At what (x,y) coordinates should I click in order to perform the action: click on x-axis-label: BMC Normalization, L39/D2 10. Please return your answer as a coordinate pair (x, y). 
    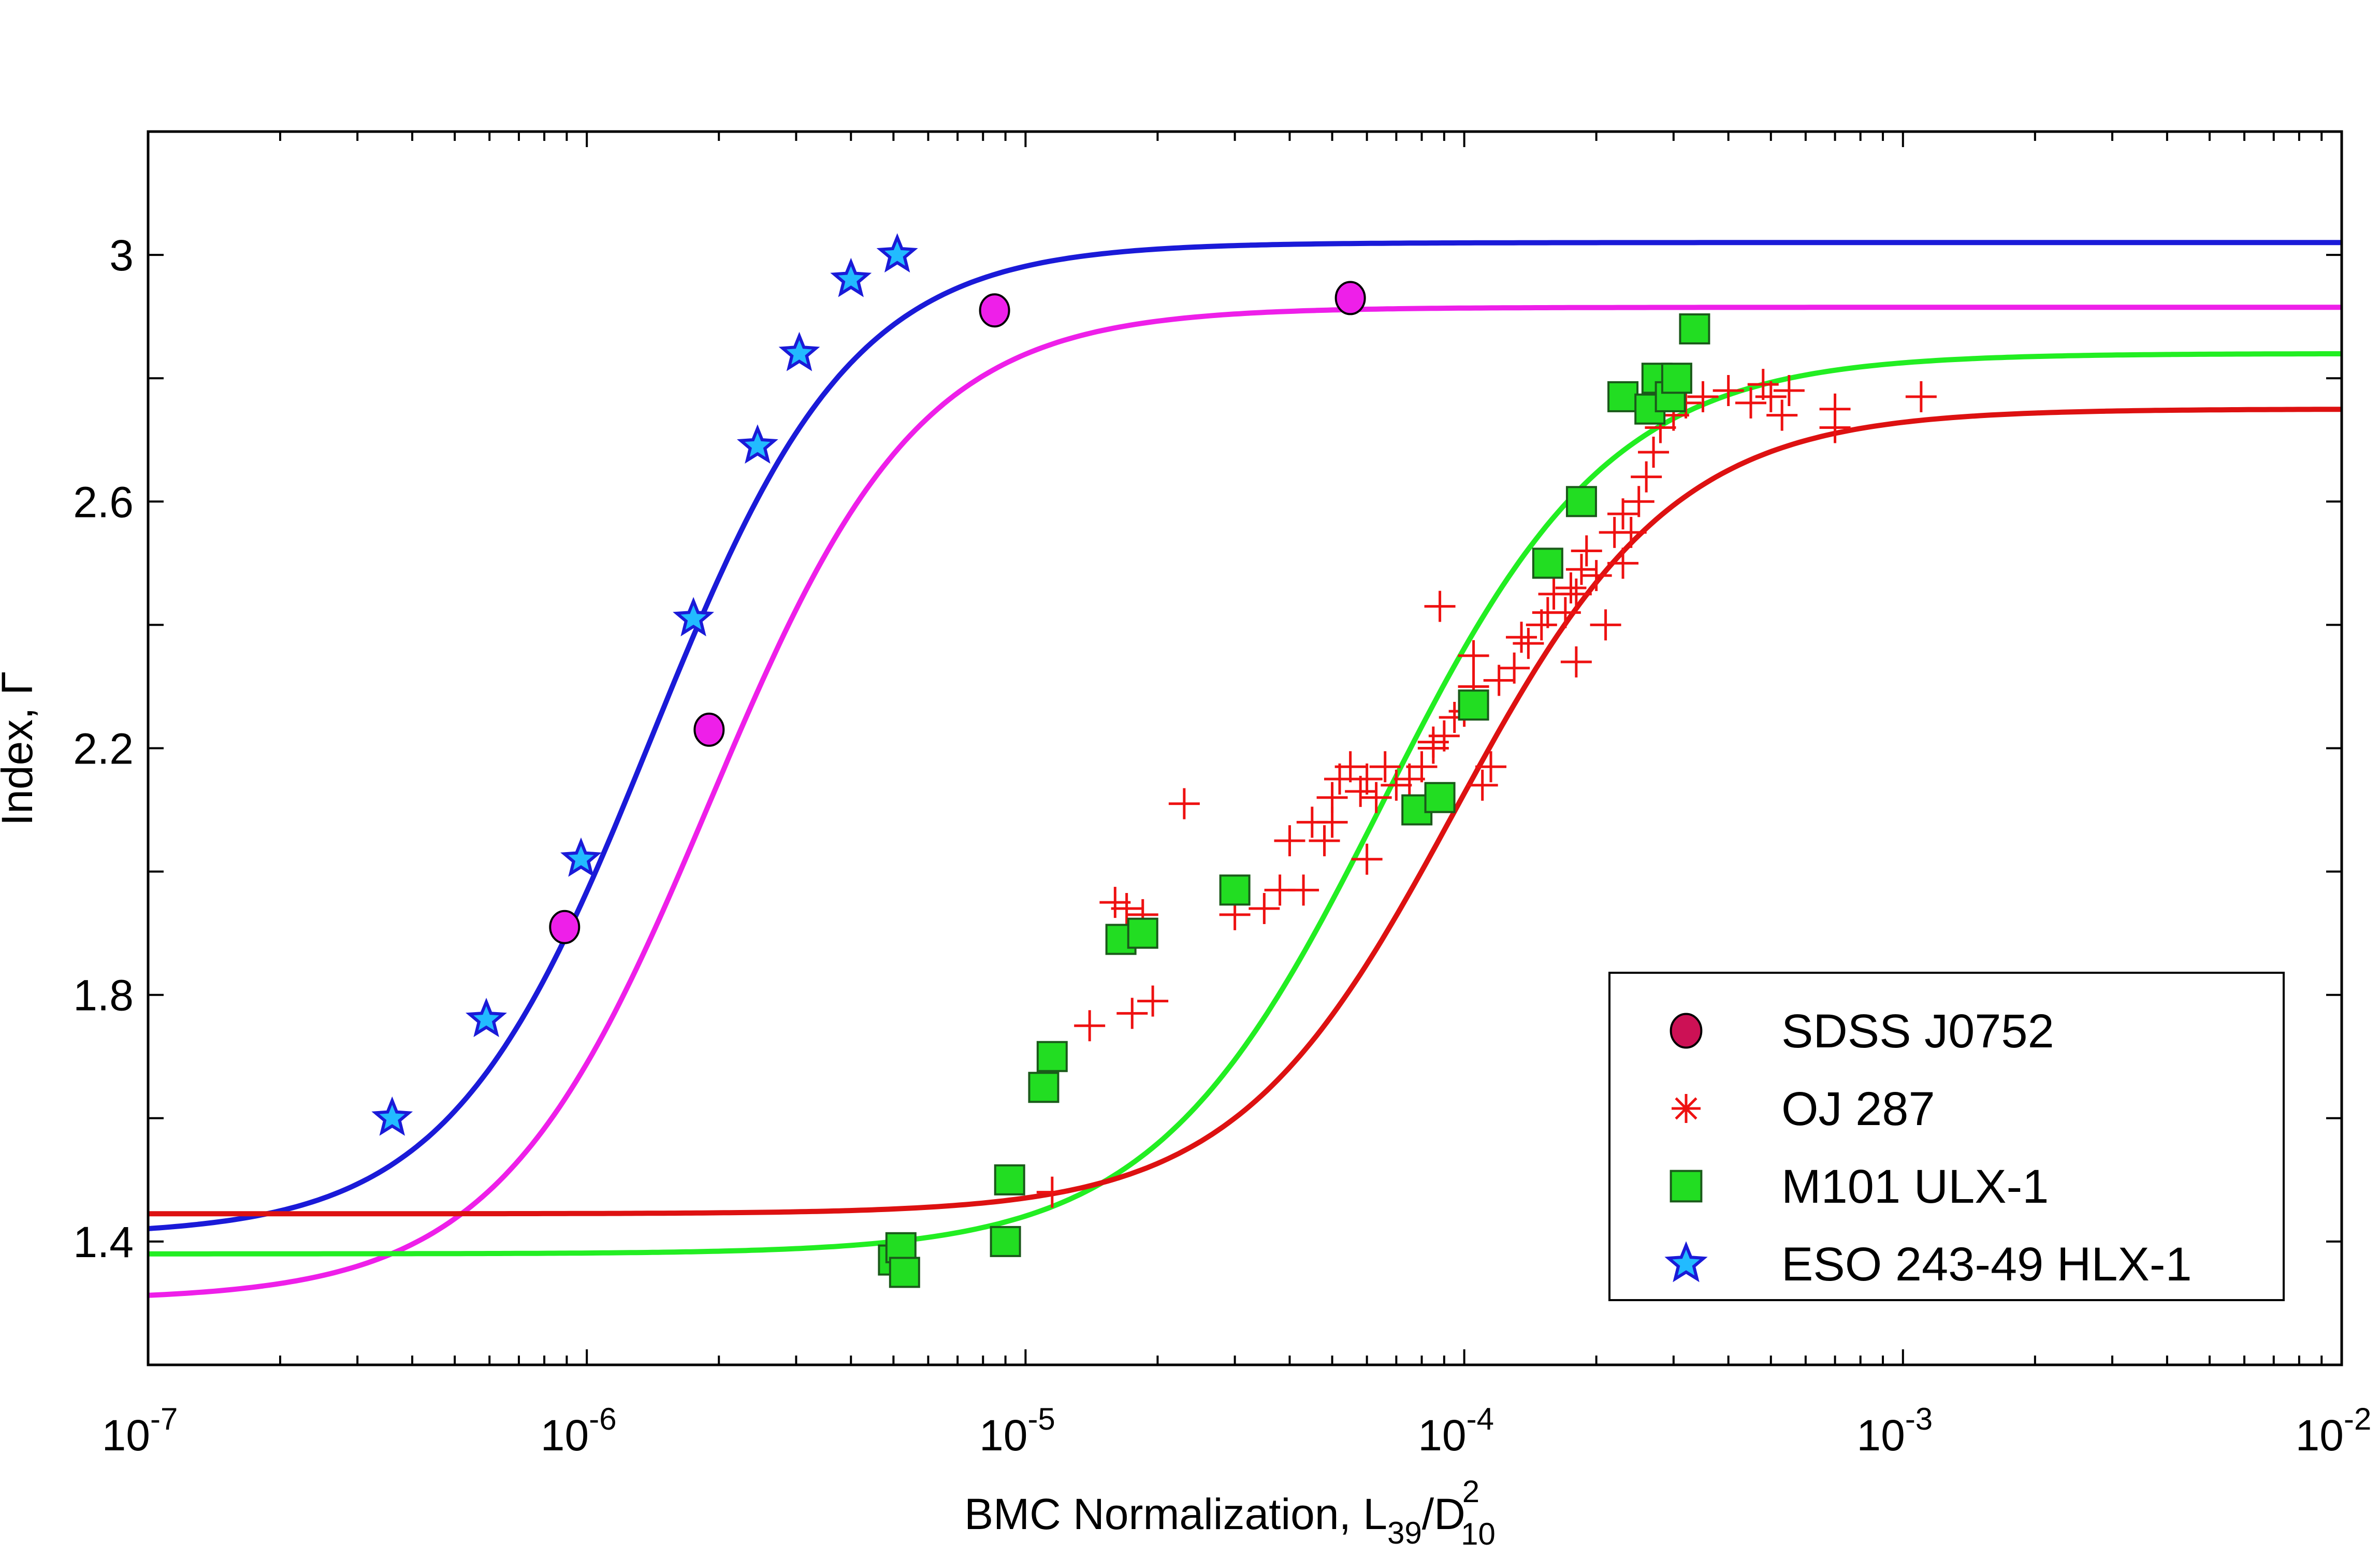
    Looking at the image, I should click on (1230, 1513).